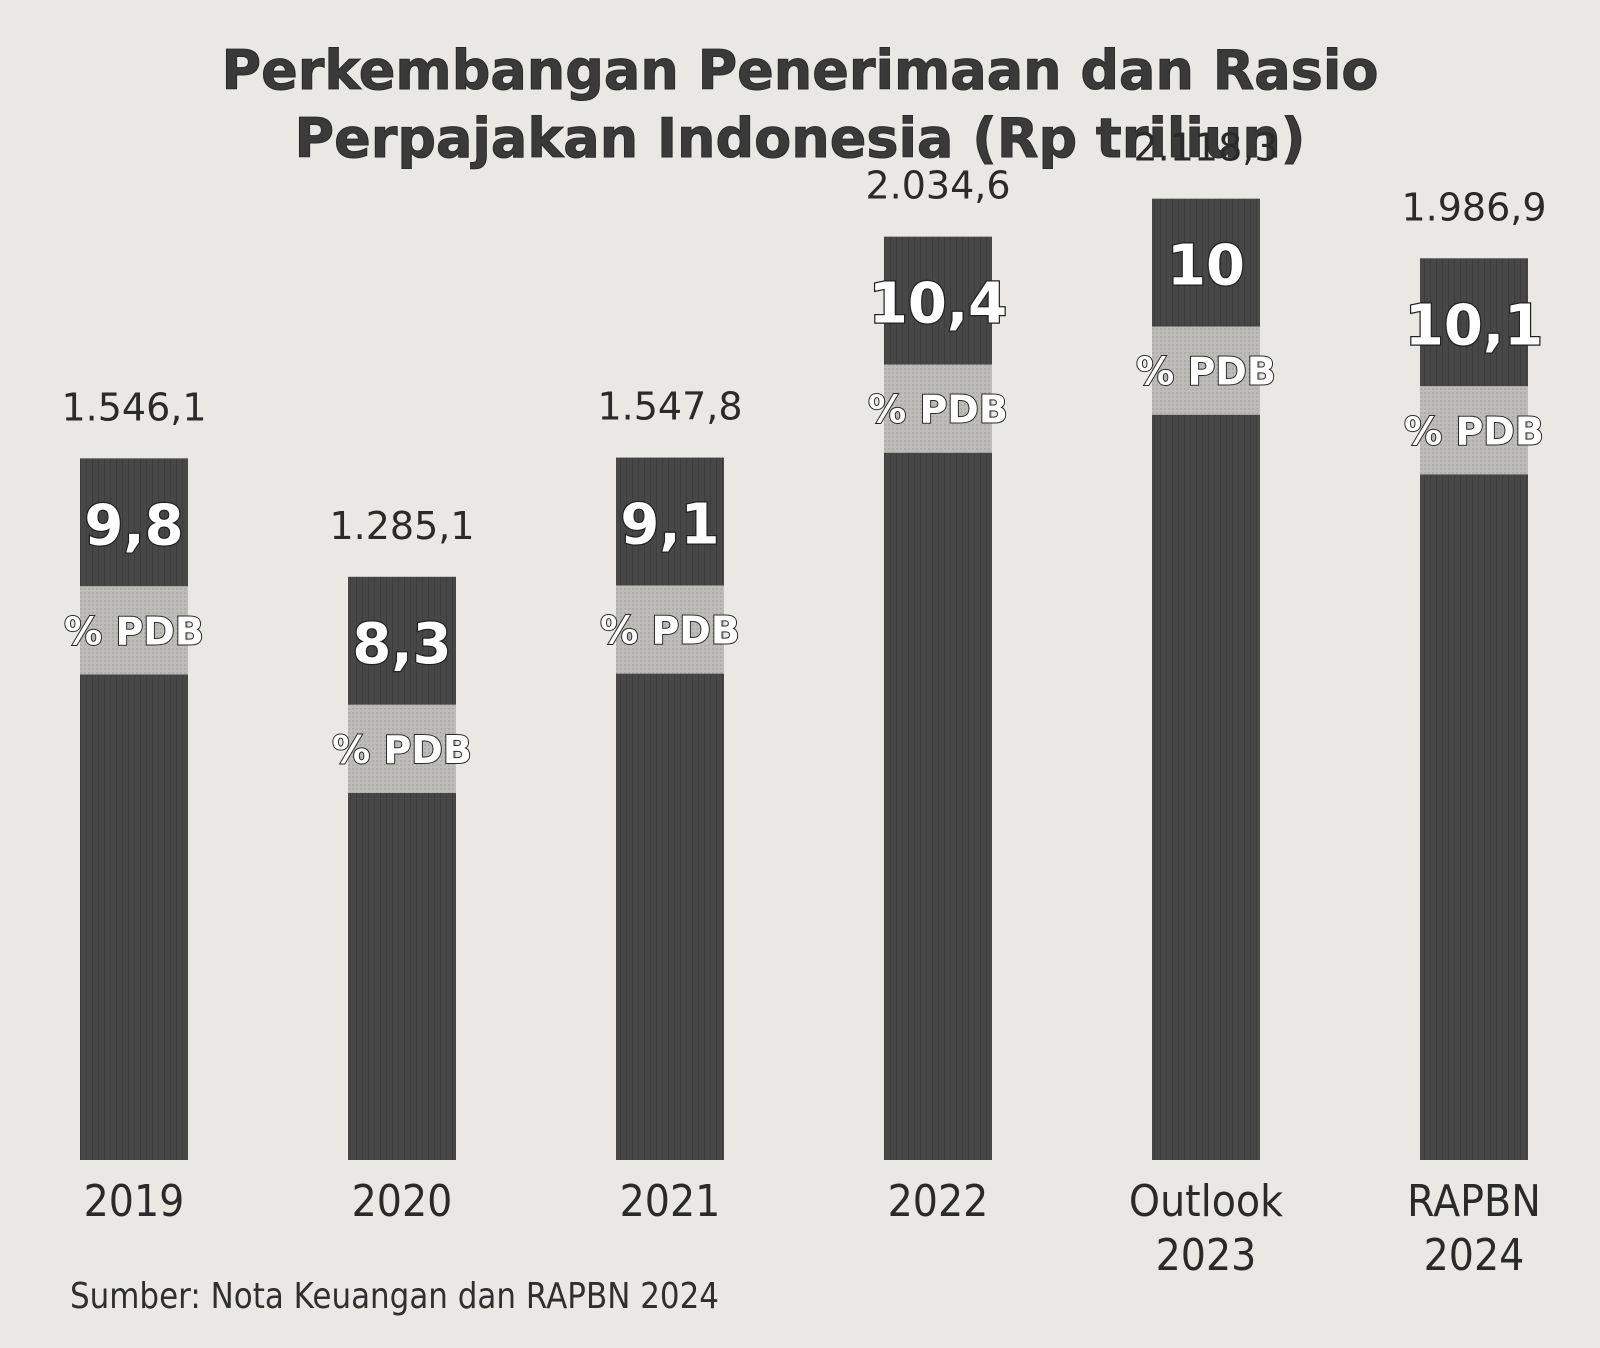 The width and height of the screenshot is (1600, 1348). I want to click on ratio-label: 9,8, so click(133, 525).